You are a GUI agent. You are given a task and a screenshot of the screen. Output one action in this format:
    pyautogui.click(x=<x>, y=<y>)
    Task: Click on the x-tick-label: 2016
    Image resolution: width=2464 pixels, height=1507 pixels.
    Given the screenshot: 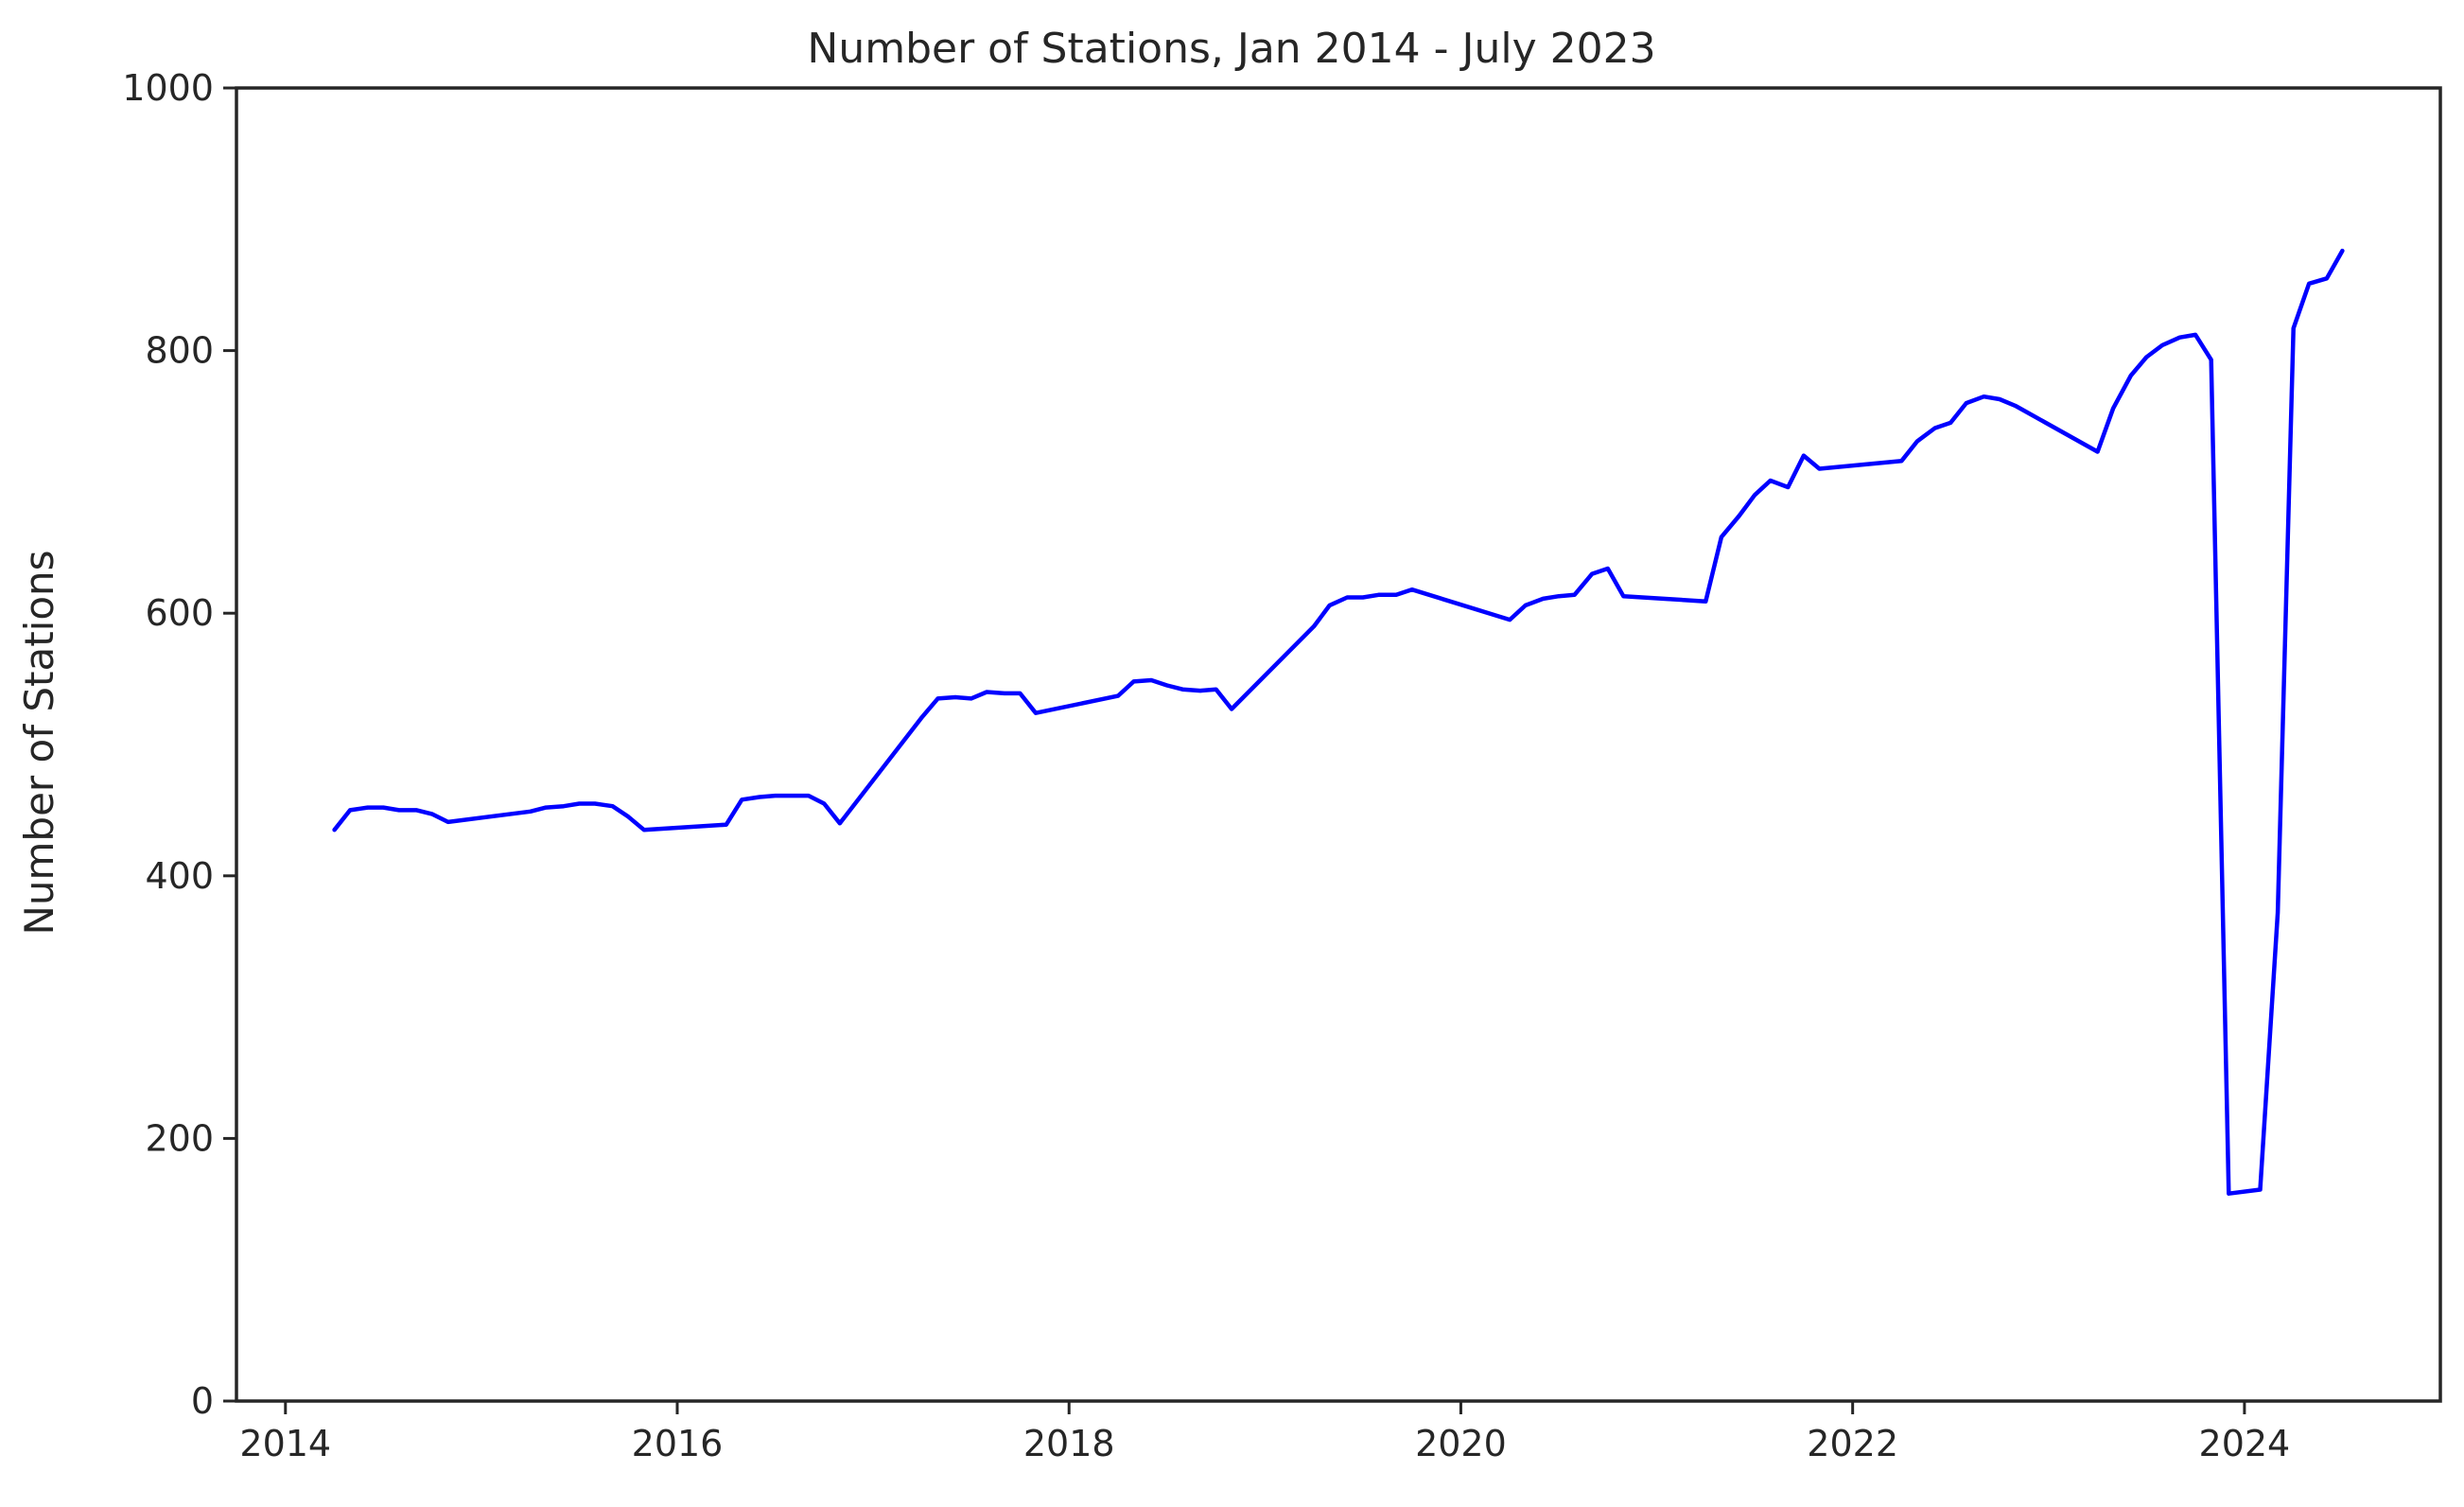 What is the action you would take?
    pyautogui.click(x=678, y=1443)
    